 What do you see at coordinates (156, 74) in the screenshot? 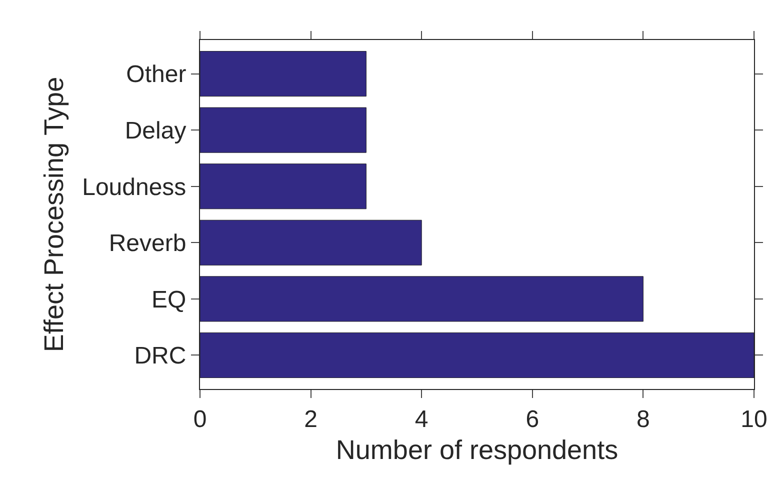
I see `y-tick-label: Other` at bounding box center [156, 74].